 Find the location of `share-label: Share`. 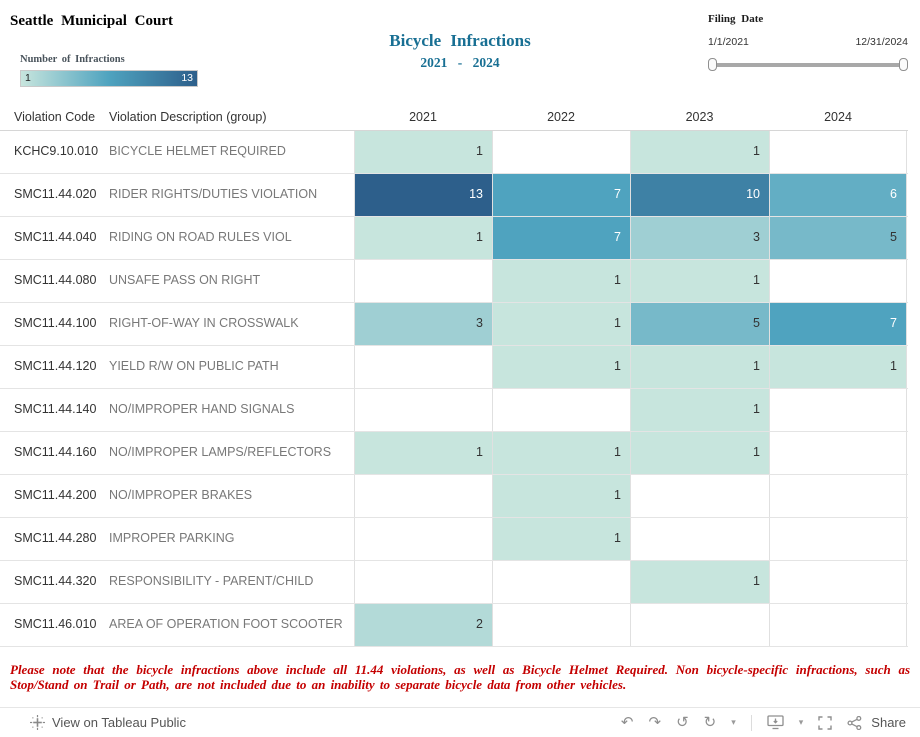

share-label: Share is located at coordinates (888, 722).